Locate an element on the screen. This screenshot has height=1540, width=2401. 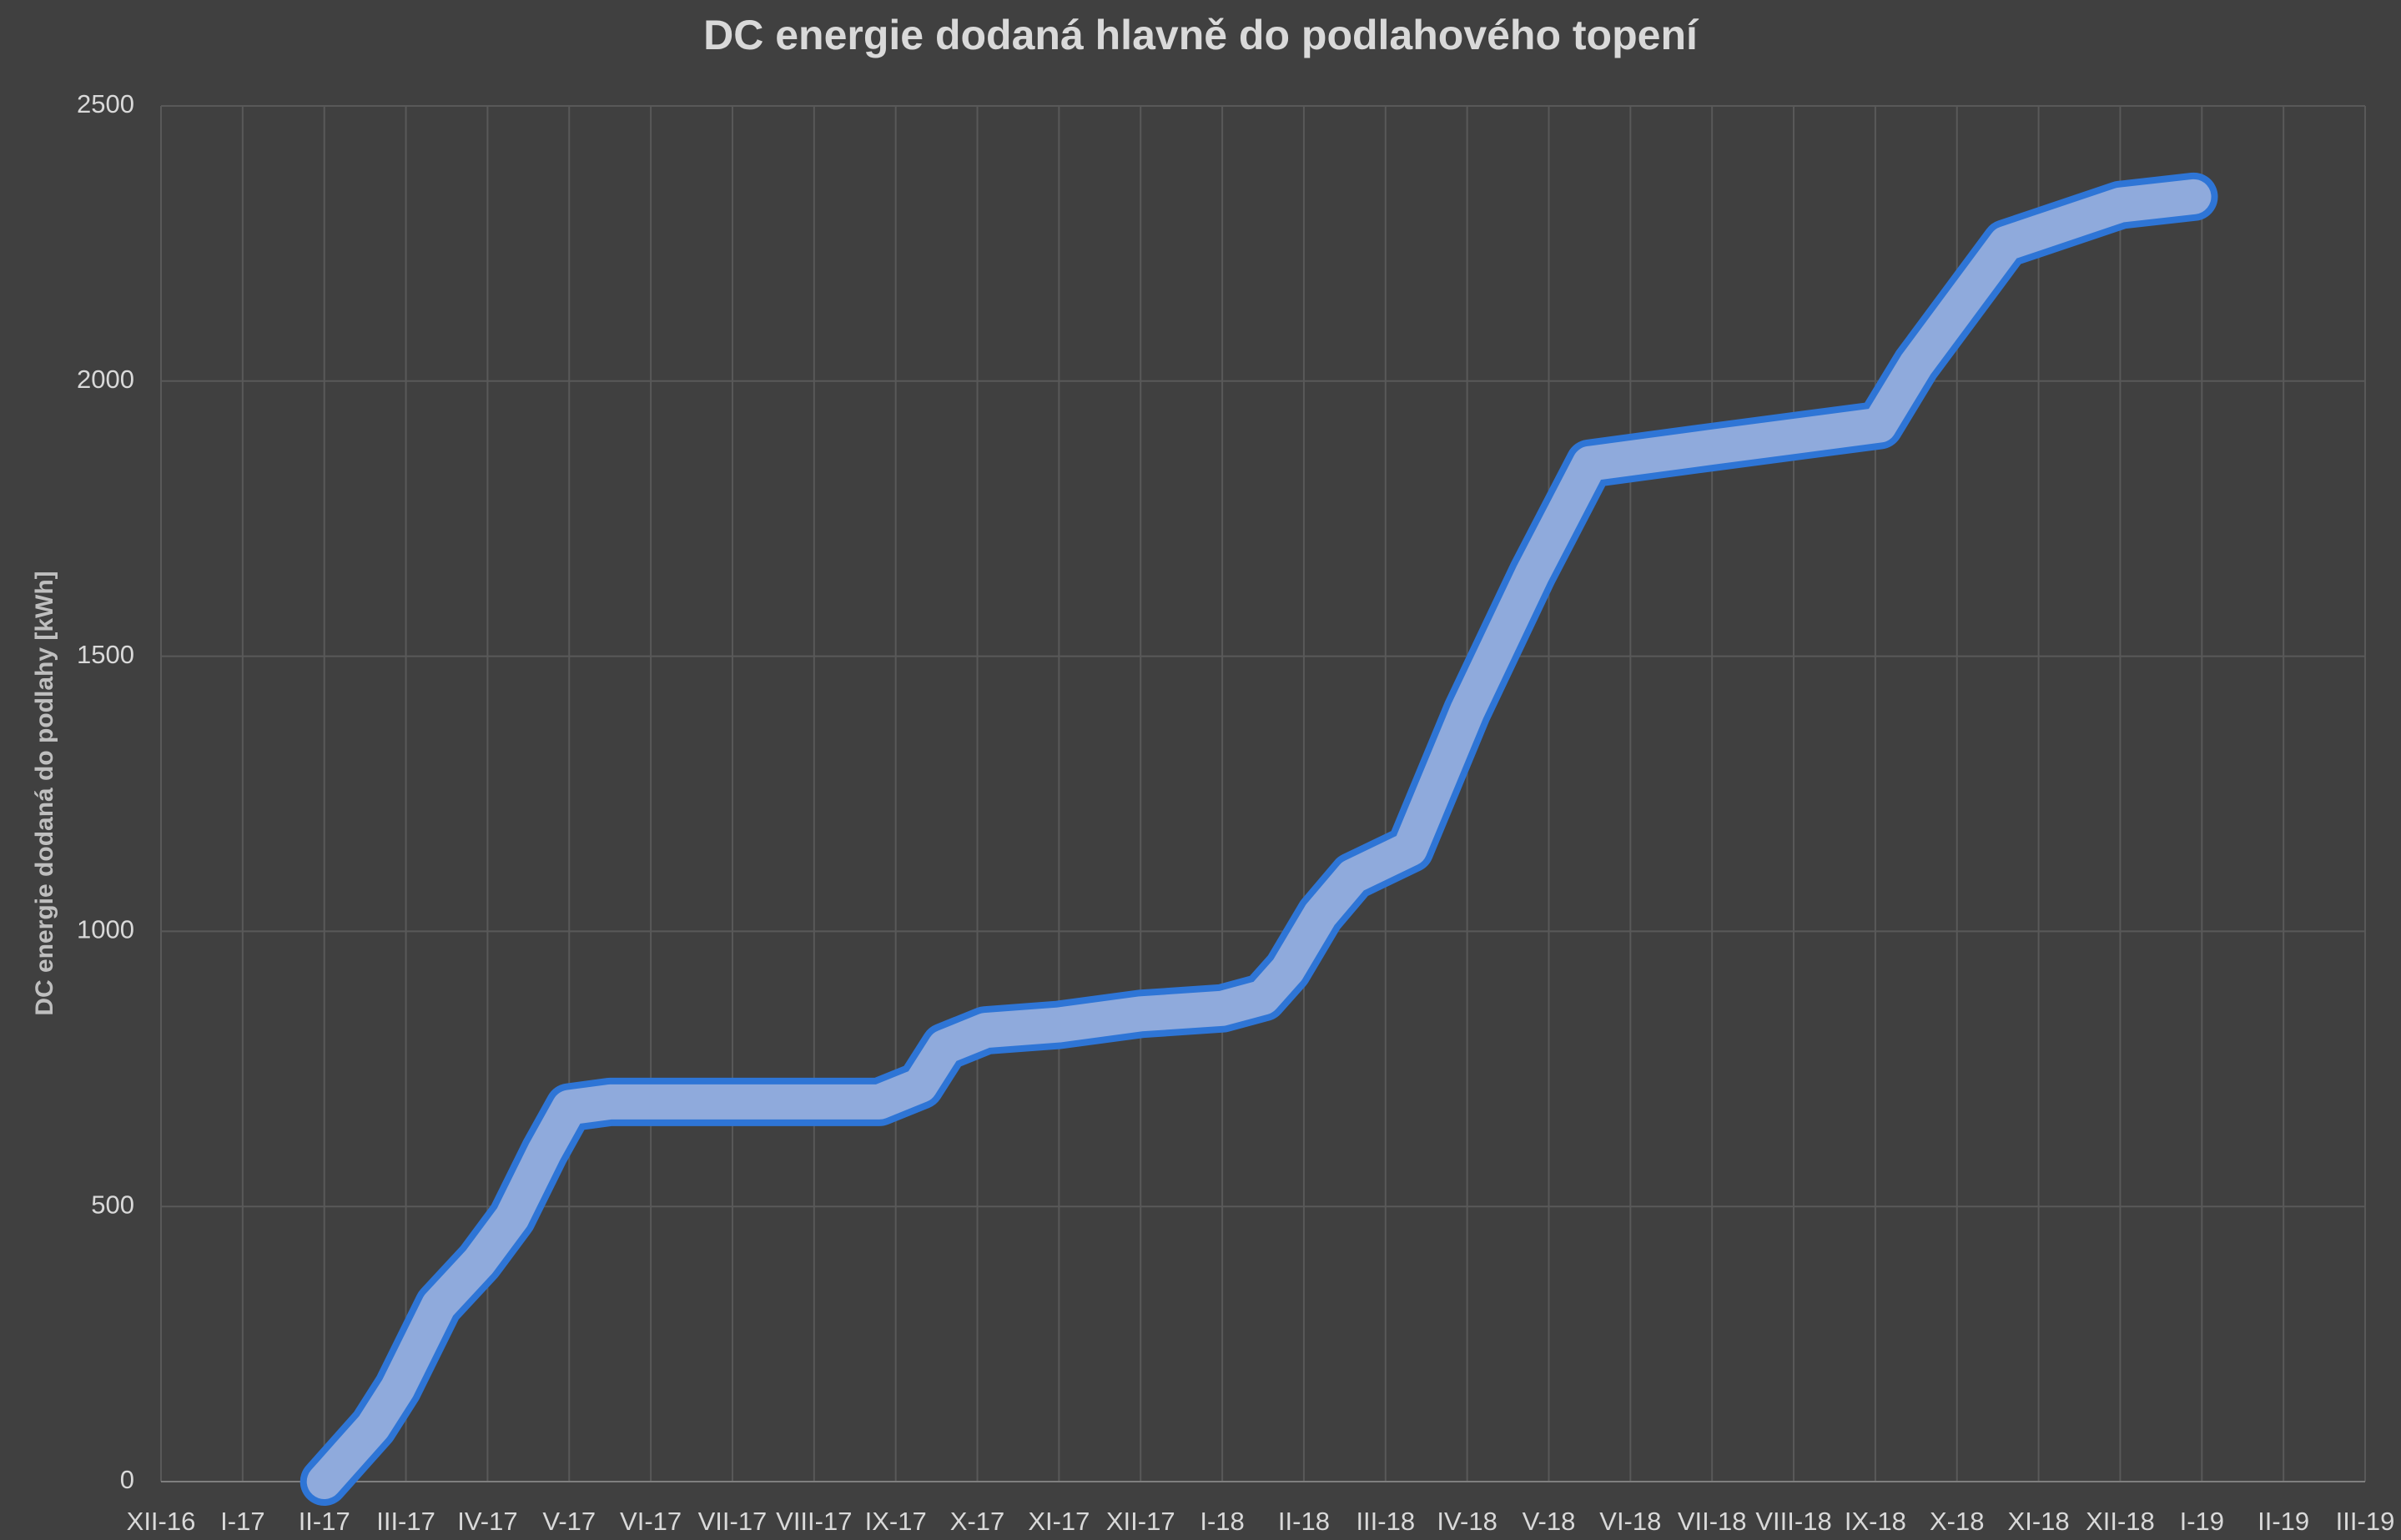
y-tick-label: 500 is located at coordinates (113, 1204).